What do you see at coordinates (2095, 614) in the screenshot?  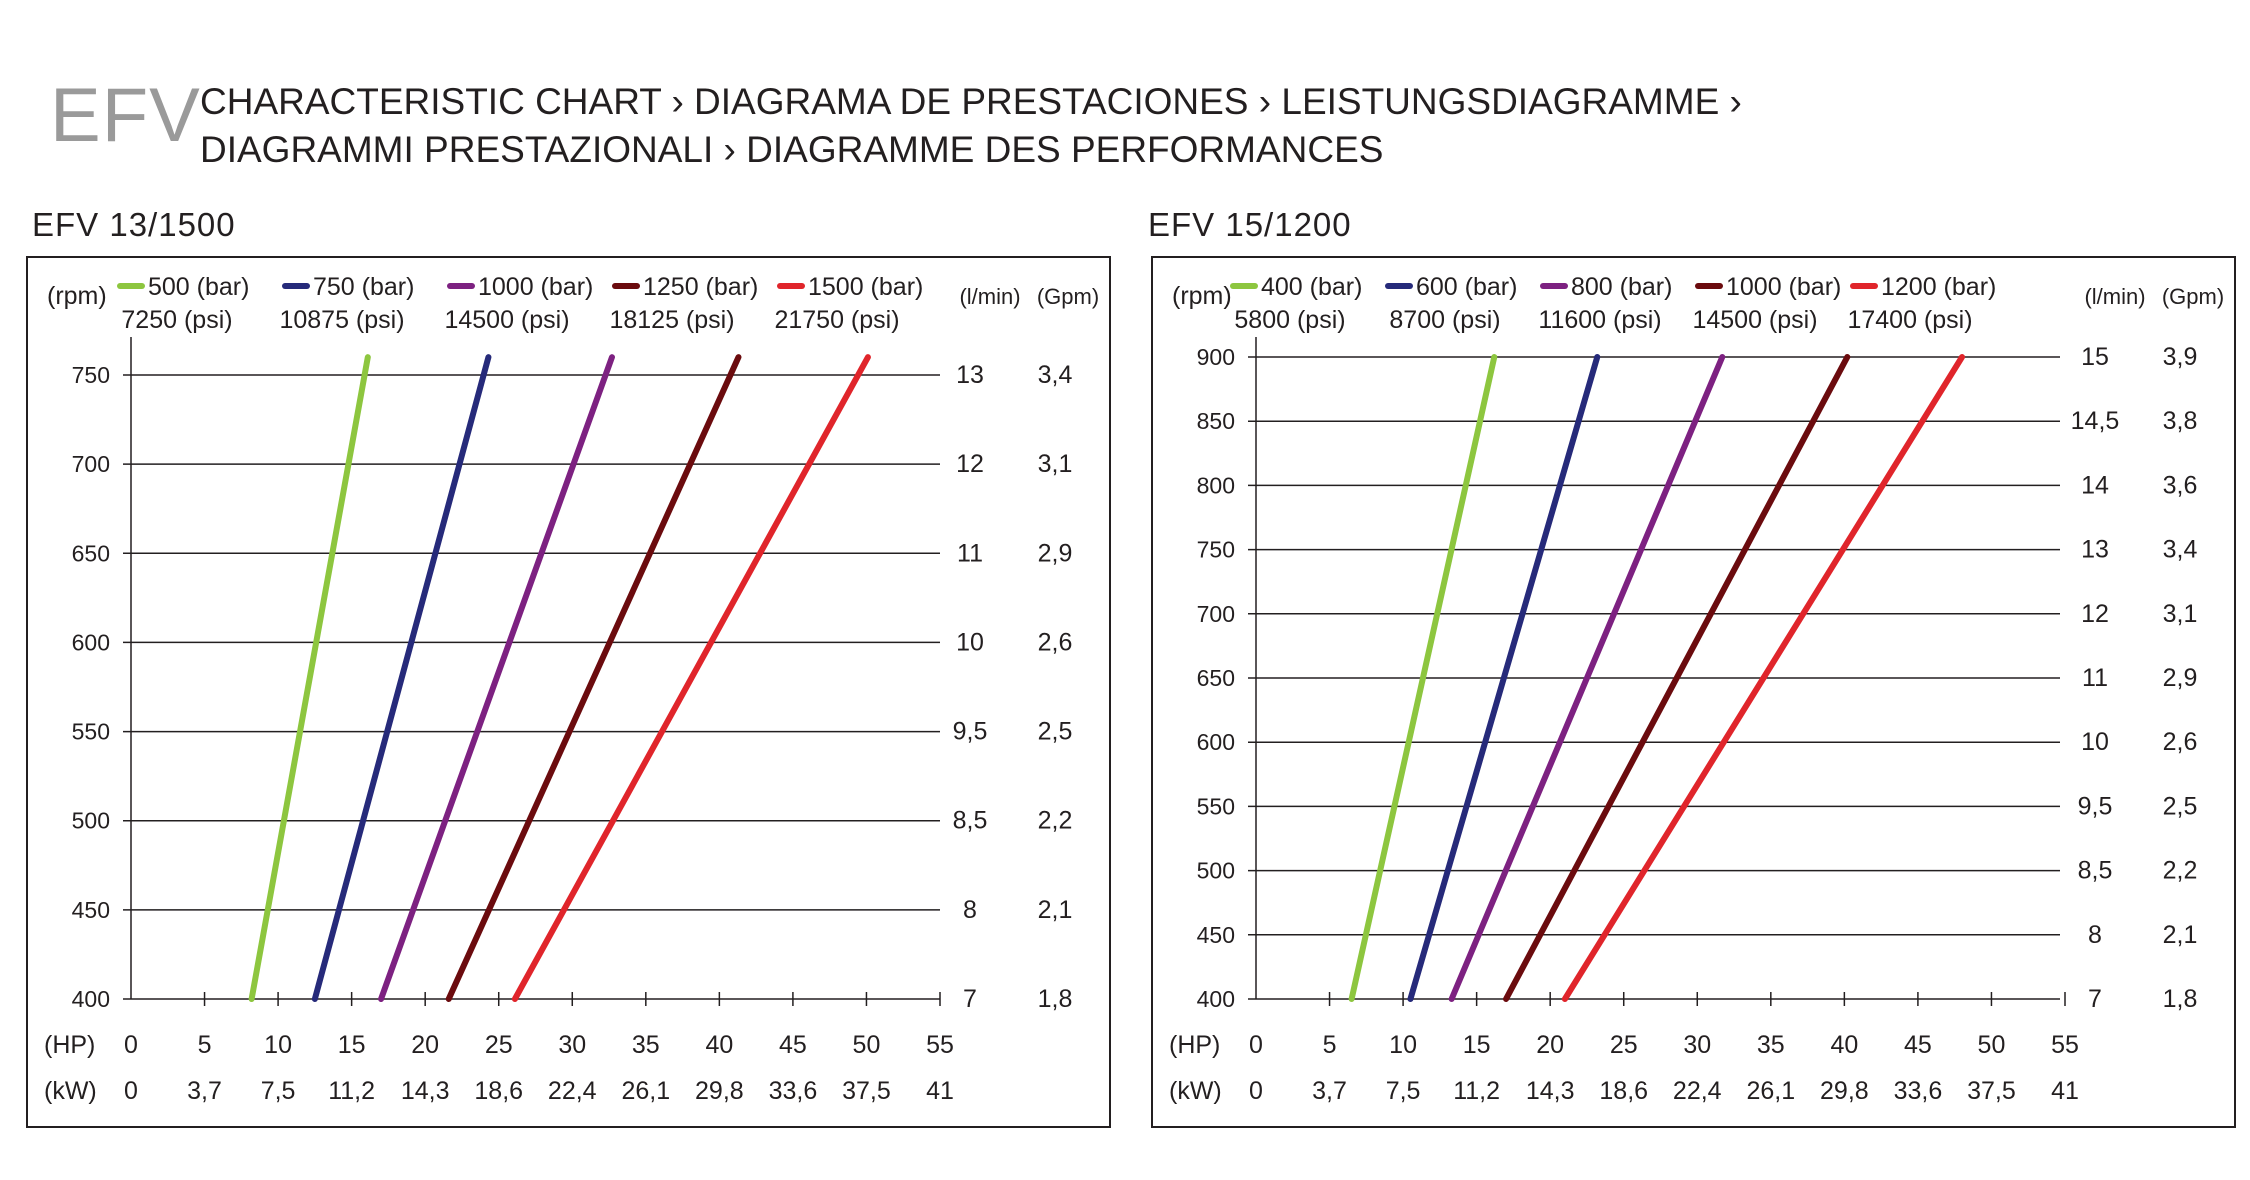 I see `flow-tick-label: 12` at bounding box center [2095, 614].